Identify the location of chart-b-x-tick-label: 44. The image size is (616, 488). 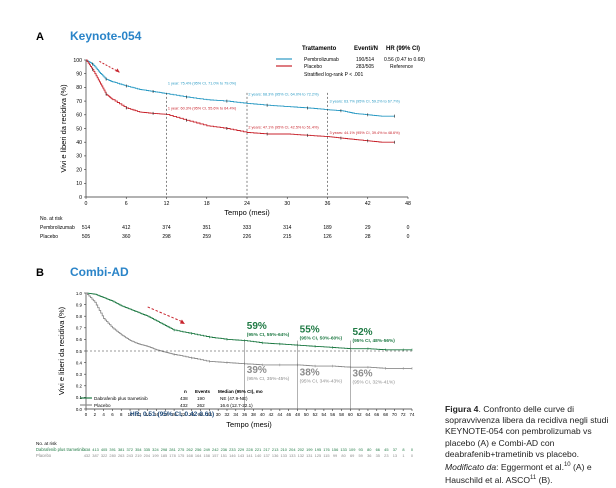
(279, 414).